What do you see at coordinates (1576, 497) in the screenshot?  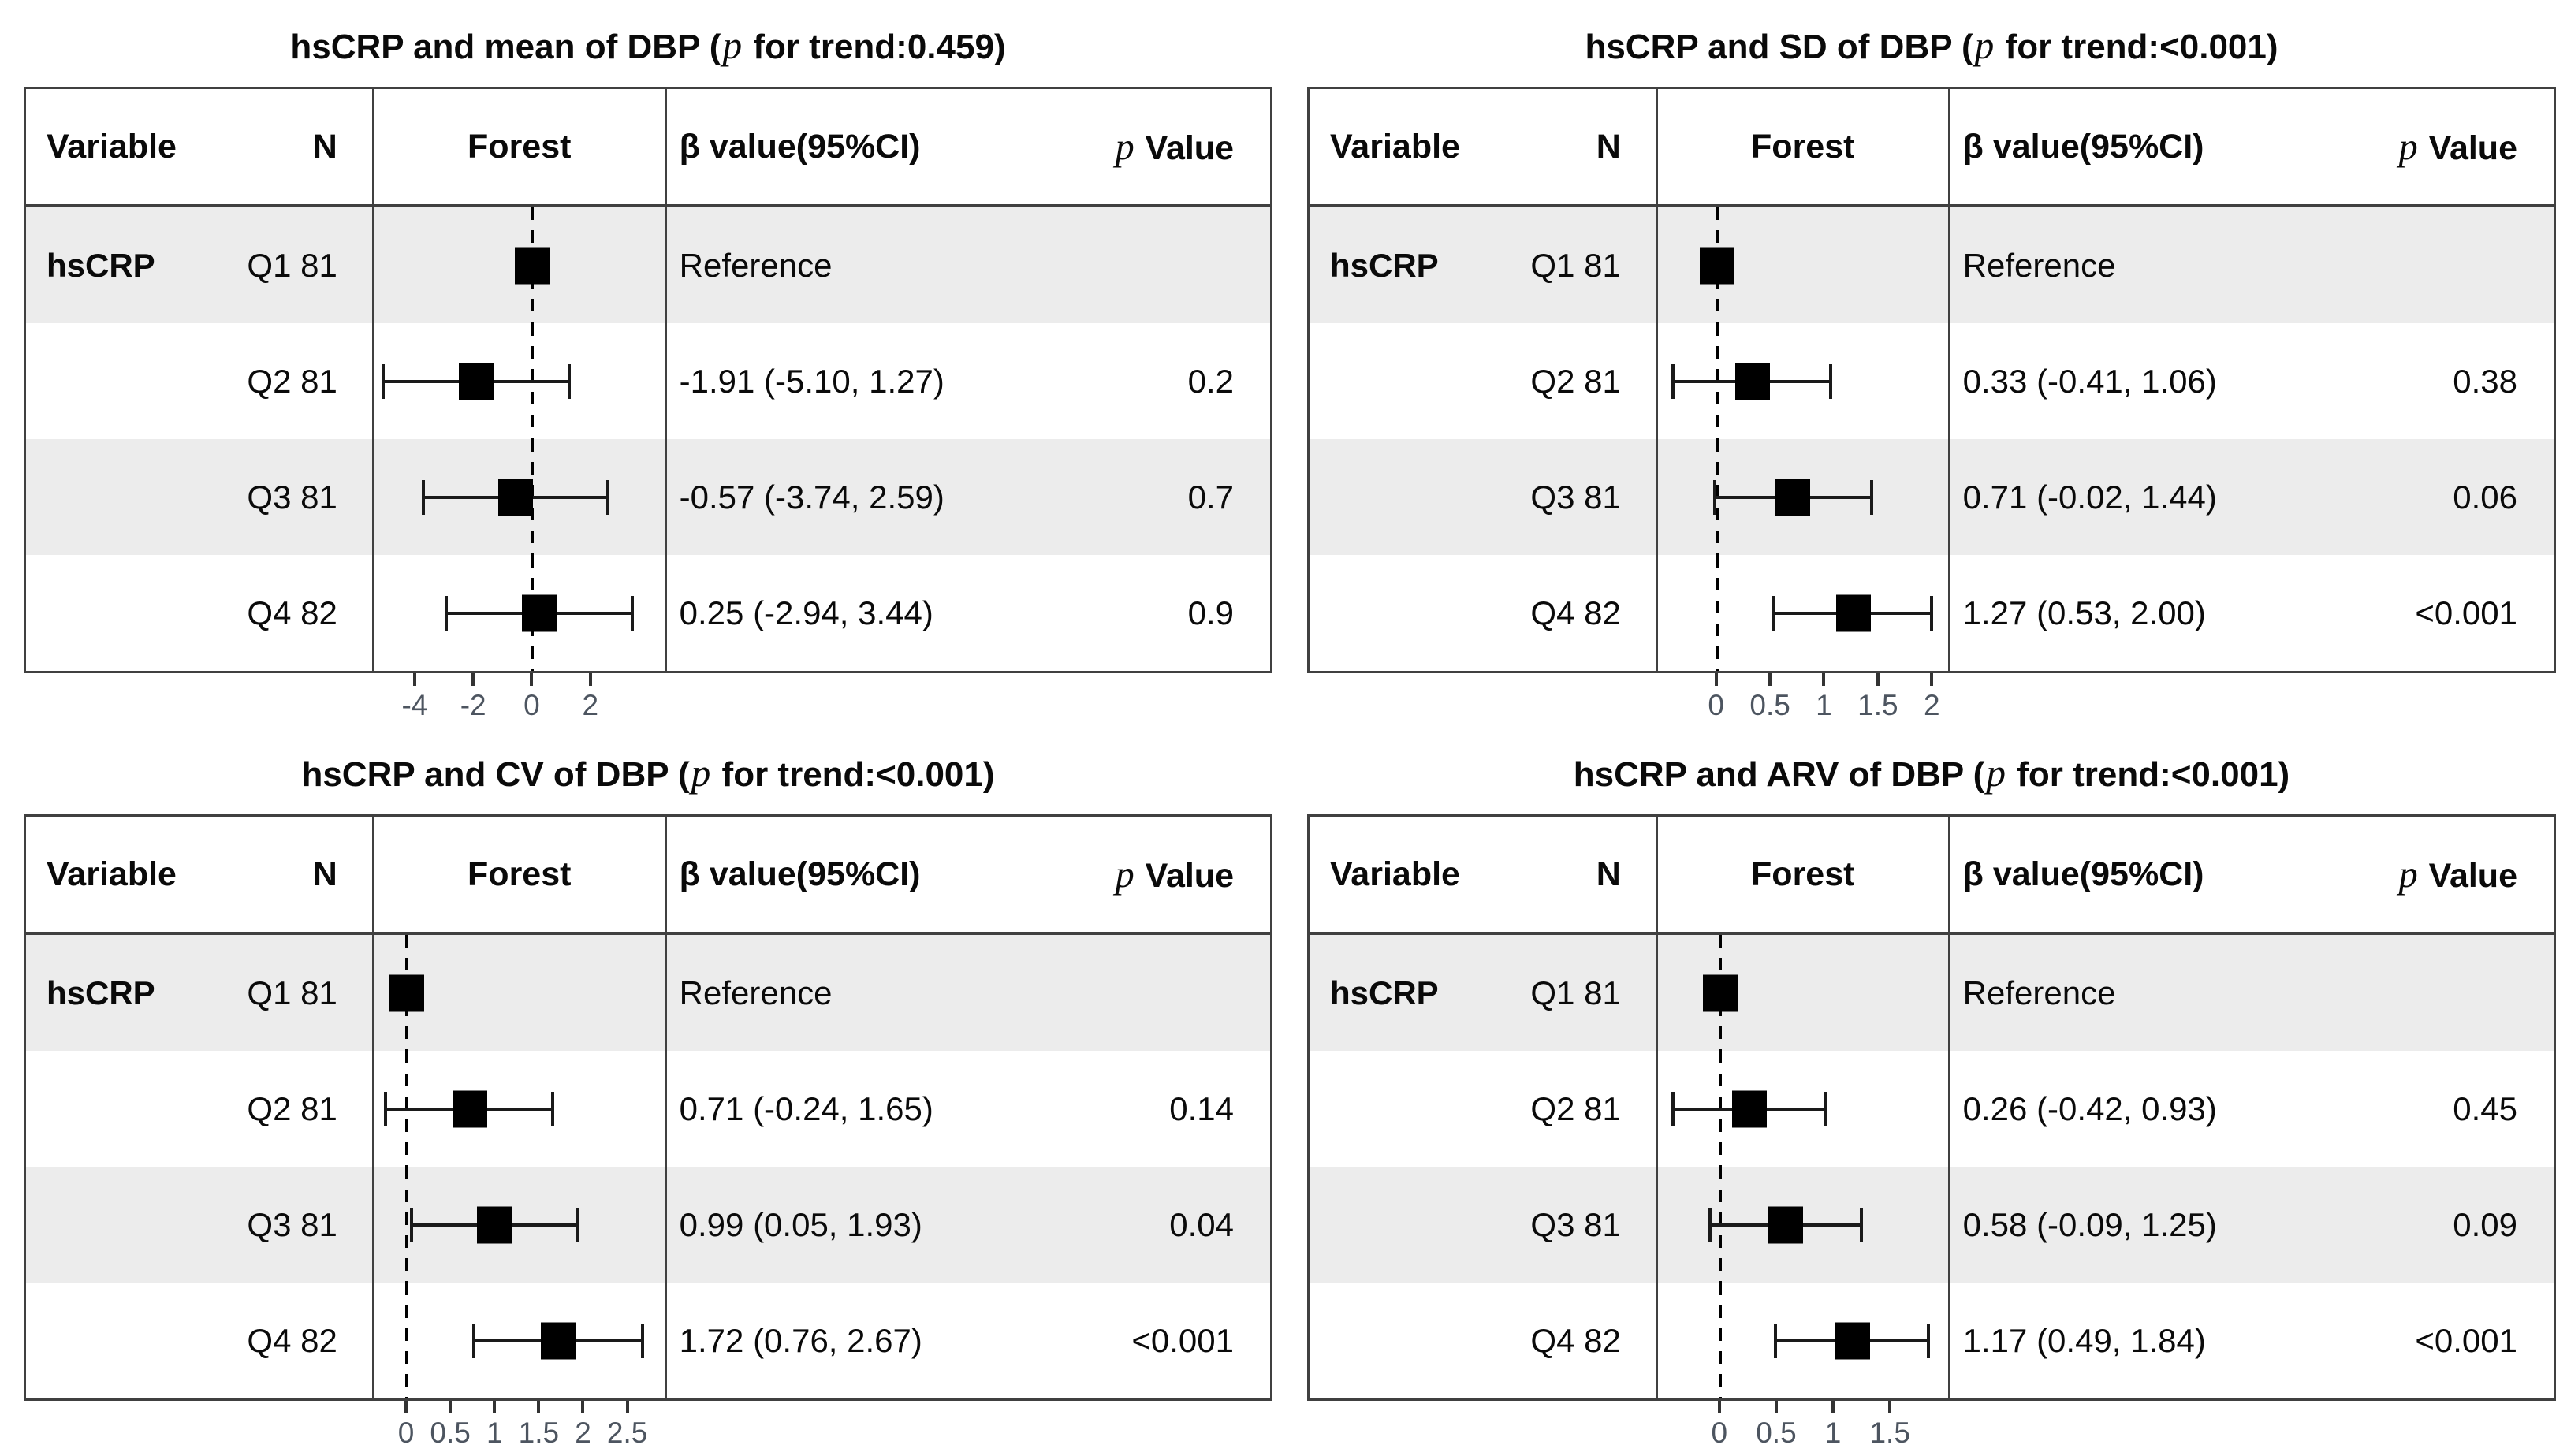 I see `n-label: Q3 81` at bounding box center [1576, 497].